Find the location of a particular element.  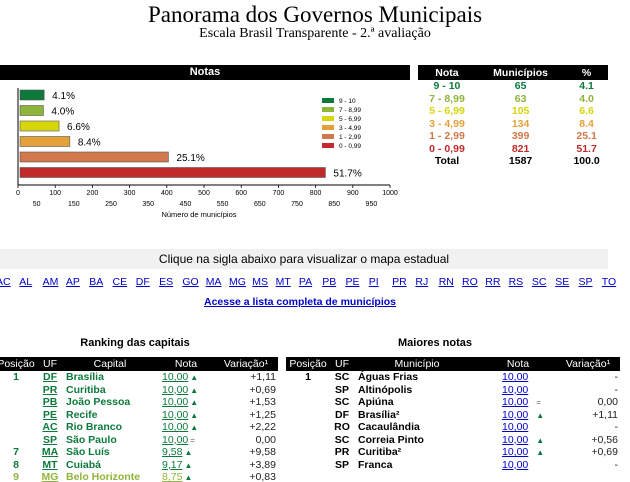

uf-cell: DF is located at coordinates (50, 377).